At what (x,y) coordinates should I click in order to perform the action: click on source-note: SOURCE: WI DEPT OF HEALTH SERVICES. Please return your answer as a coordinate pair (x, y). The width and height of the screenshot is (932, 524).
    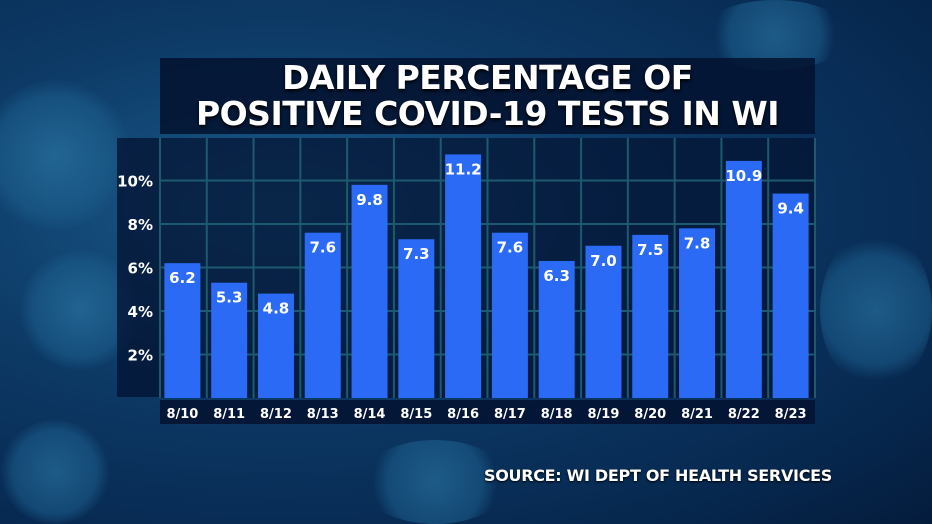
    Looking at the image, I should click on (657, 475).